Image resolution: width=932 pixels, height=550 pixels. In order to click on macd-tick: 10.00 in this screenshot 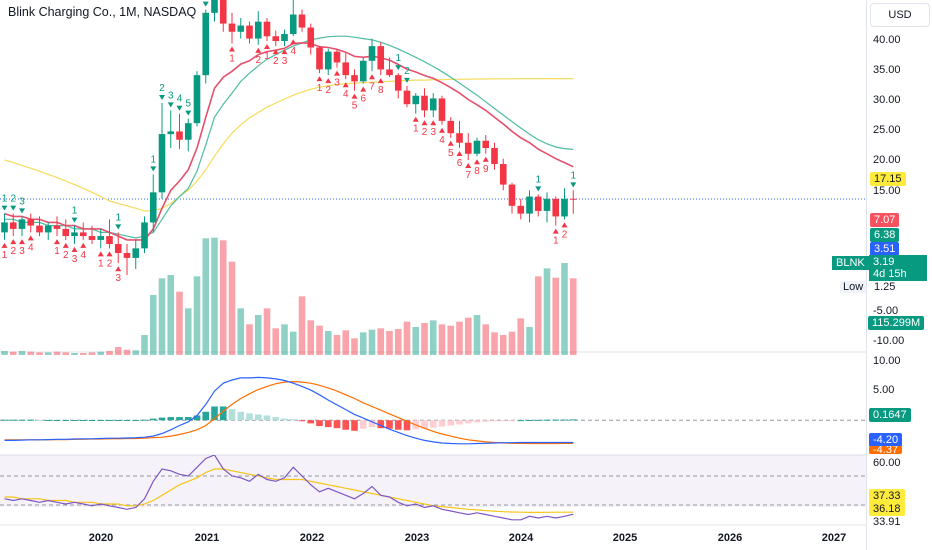, I will do `click(887, 361)`.